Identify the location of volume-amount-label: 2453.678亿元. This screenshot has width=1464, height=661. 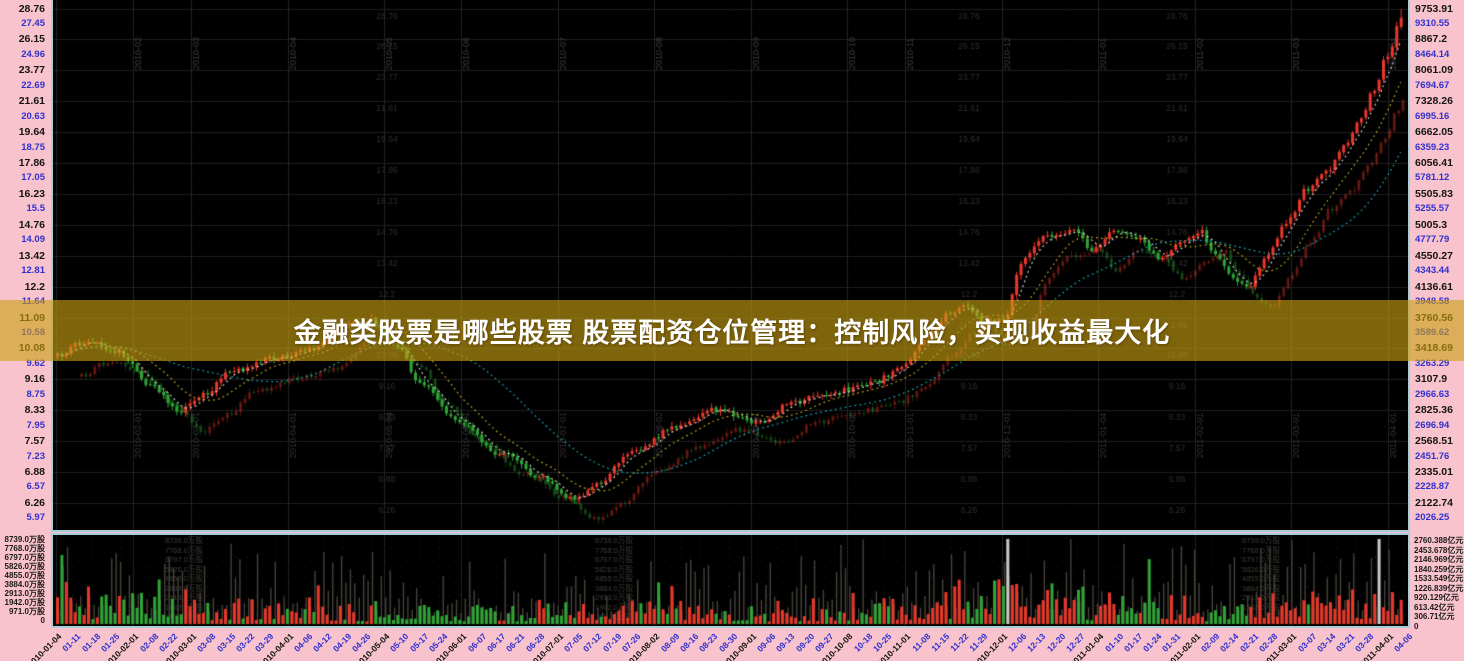
(1439, 550).